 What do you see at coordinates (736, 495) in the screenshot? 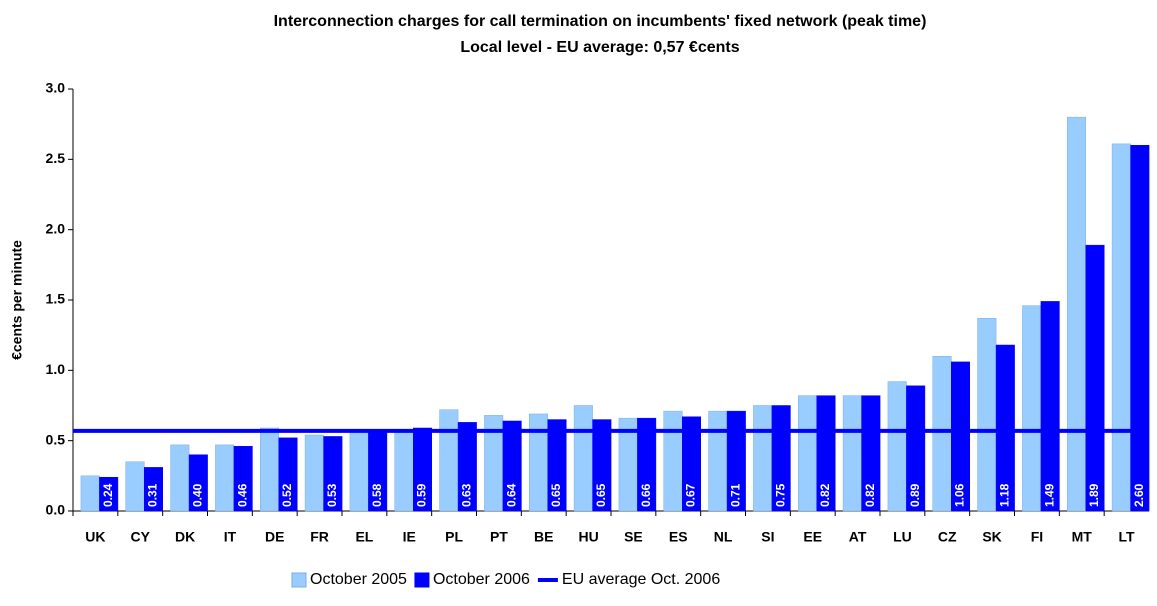
I see `value-label: 0.71` at bounding box center [736, 495].